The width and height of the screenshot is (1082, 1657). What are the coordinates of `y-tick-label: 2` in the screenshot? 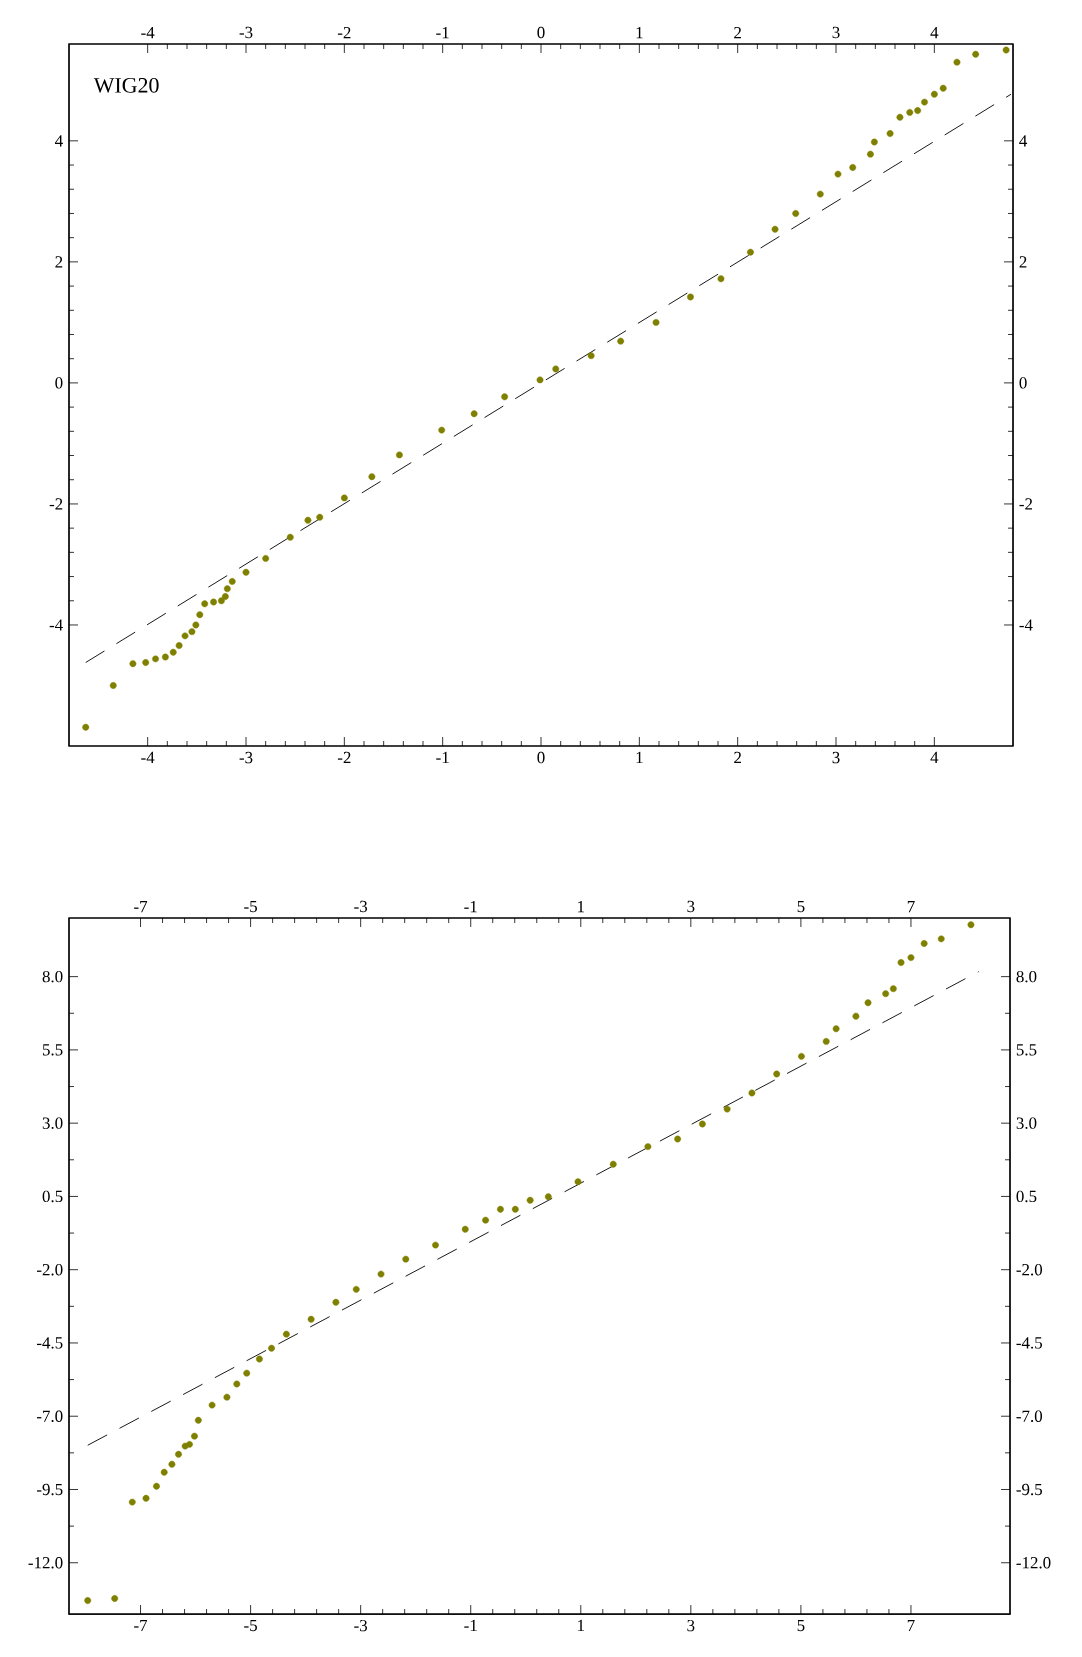 It's located at (59, 262).